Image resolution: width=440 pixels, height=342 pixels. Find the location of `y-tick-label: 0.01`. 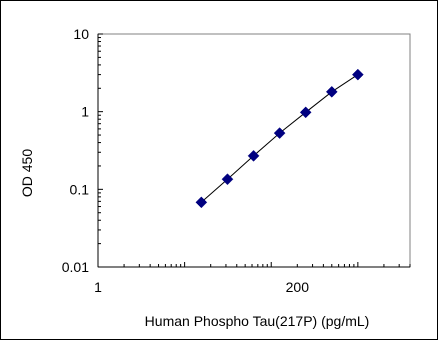

y-tick-label: 0.01 is located at coordinates (75, 267).